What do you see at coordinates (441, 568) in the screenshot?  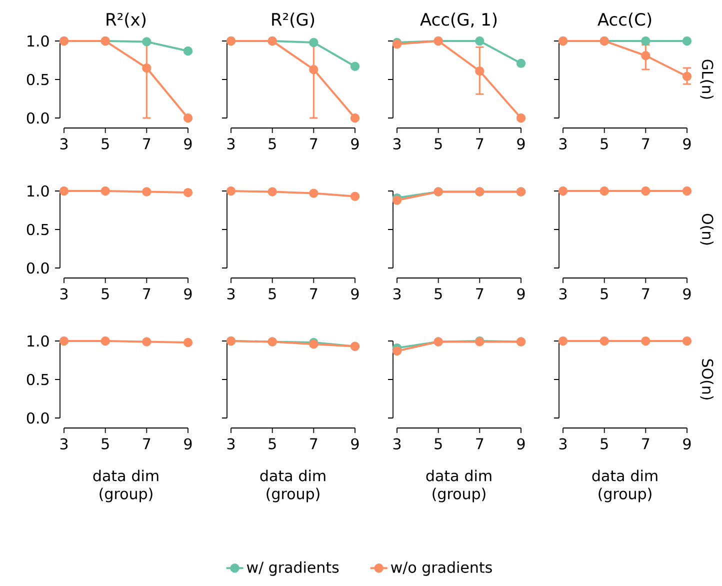 I see `legend-label: w/o gradients` at bounding box center [441, 568].